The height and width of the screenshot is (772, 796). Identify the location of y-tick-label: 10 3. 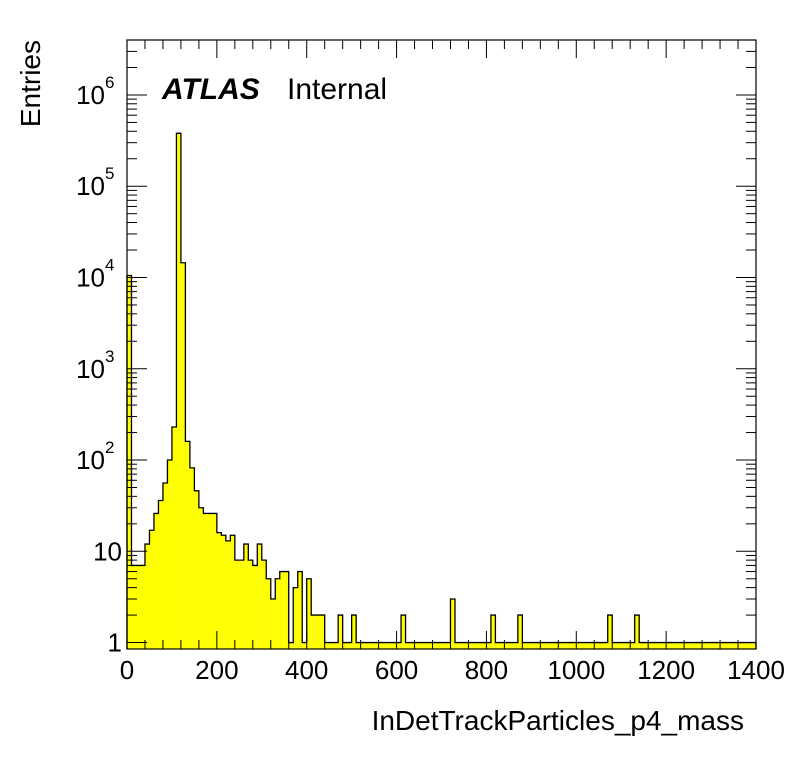
(95, 365).